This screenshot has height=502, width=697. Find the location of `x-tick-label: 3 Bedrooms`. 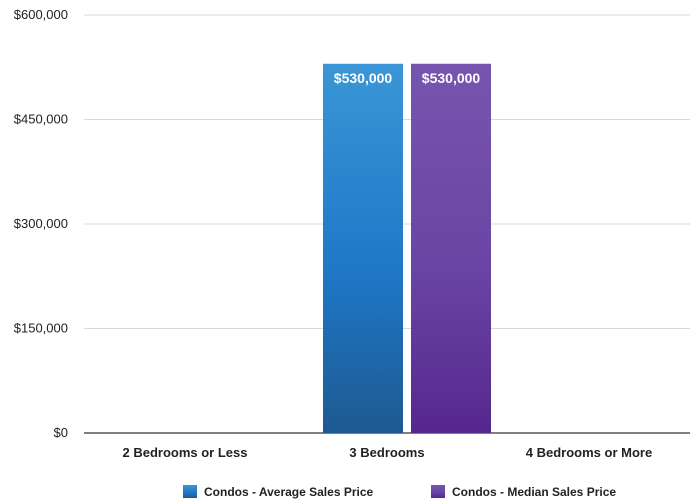

x-tick-label: 3 Bedrooms is located at coordinates (386, 452).